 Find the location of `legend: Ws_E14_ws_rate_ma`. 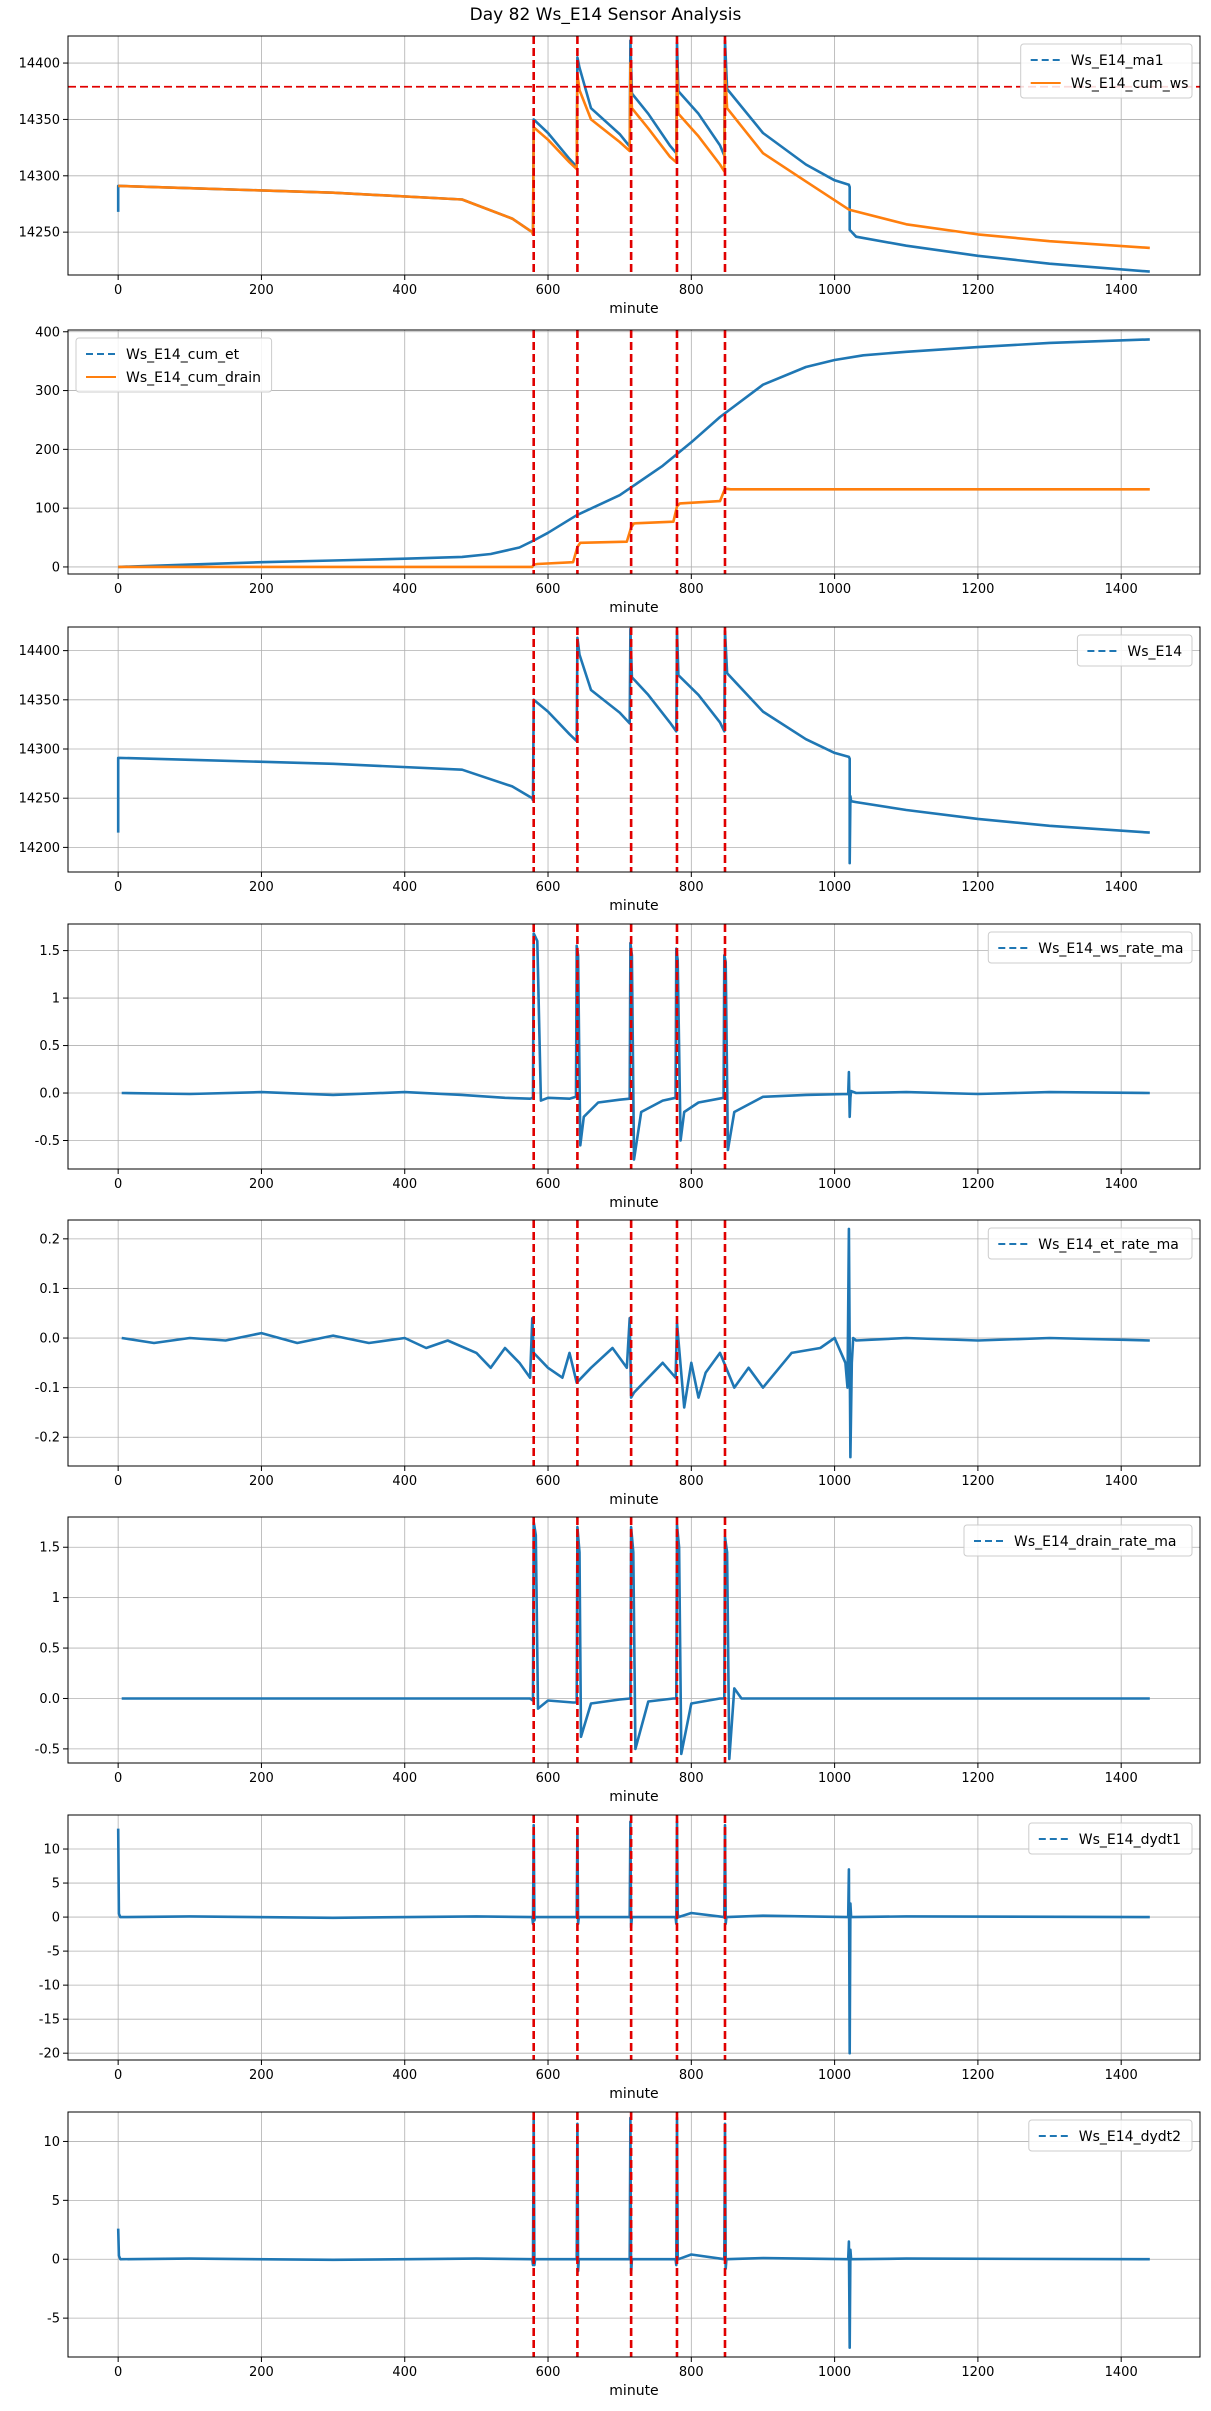

legend: Ws_E14_ws_rate_ma is located at coordinates (1090, 947).